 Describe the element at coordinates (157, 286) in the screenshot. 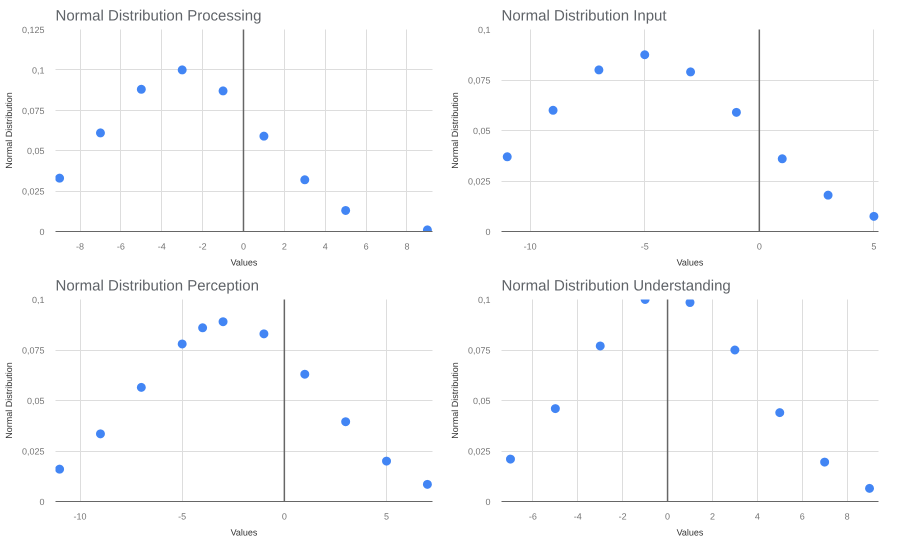

I see `chart-title: Normal Distribution Perception` at that location.